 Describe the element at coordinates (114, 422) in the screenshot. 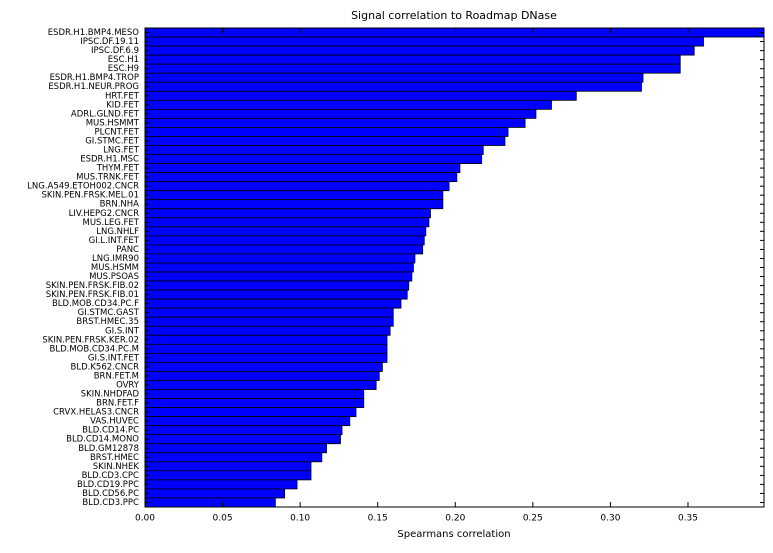

I see `y-tick-label: VAS.HUVEC` at that location.